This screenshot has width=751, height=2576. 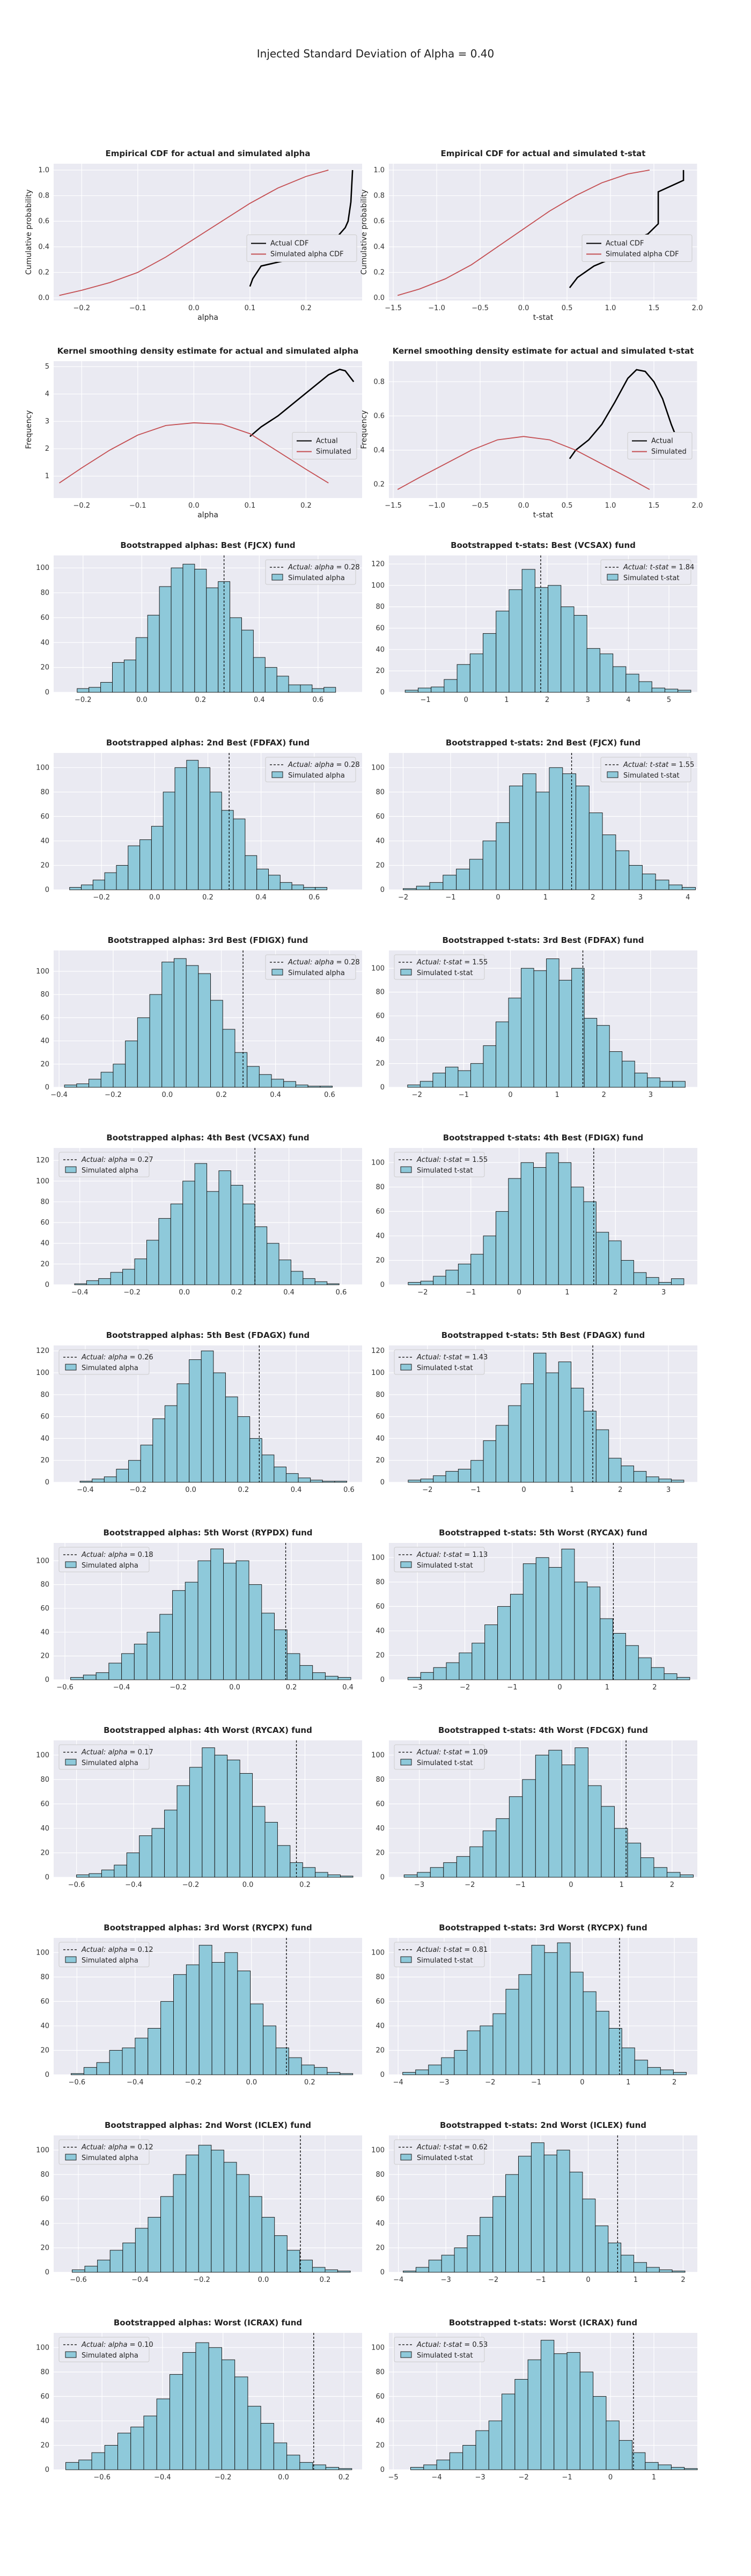 I want to click on x-axis-label: alpha, so click(x=207, y=515).